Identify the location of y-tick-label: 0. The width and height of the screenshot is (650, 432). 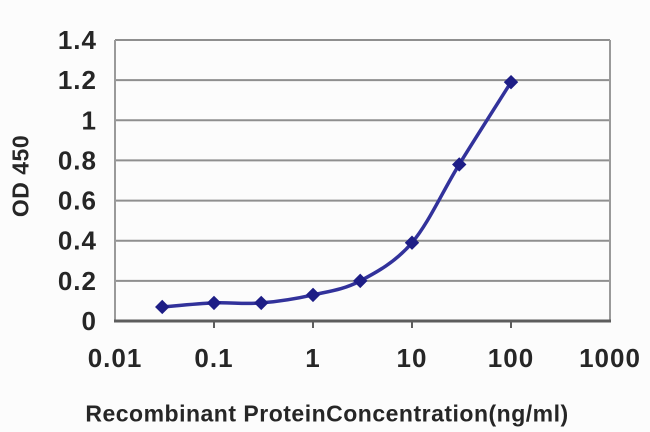
(89, 321).